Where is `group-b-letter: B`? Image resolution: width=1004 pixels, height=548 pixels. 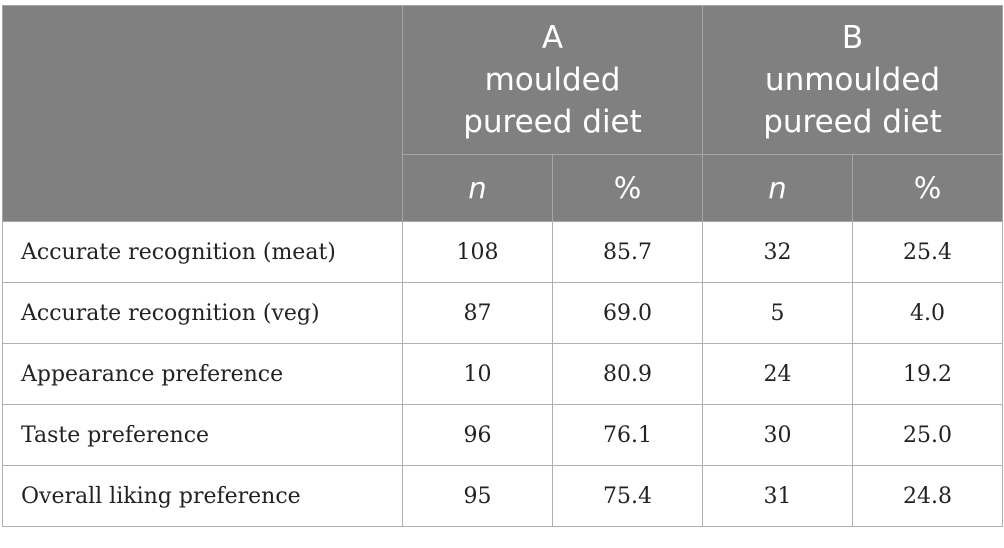 group-b-letter: B is located at coordinates (852, 38).